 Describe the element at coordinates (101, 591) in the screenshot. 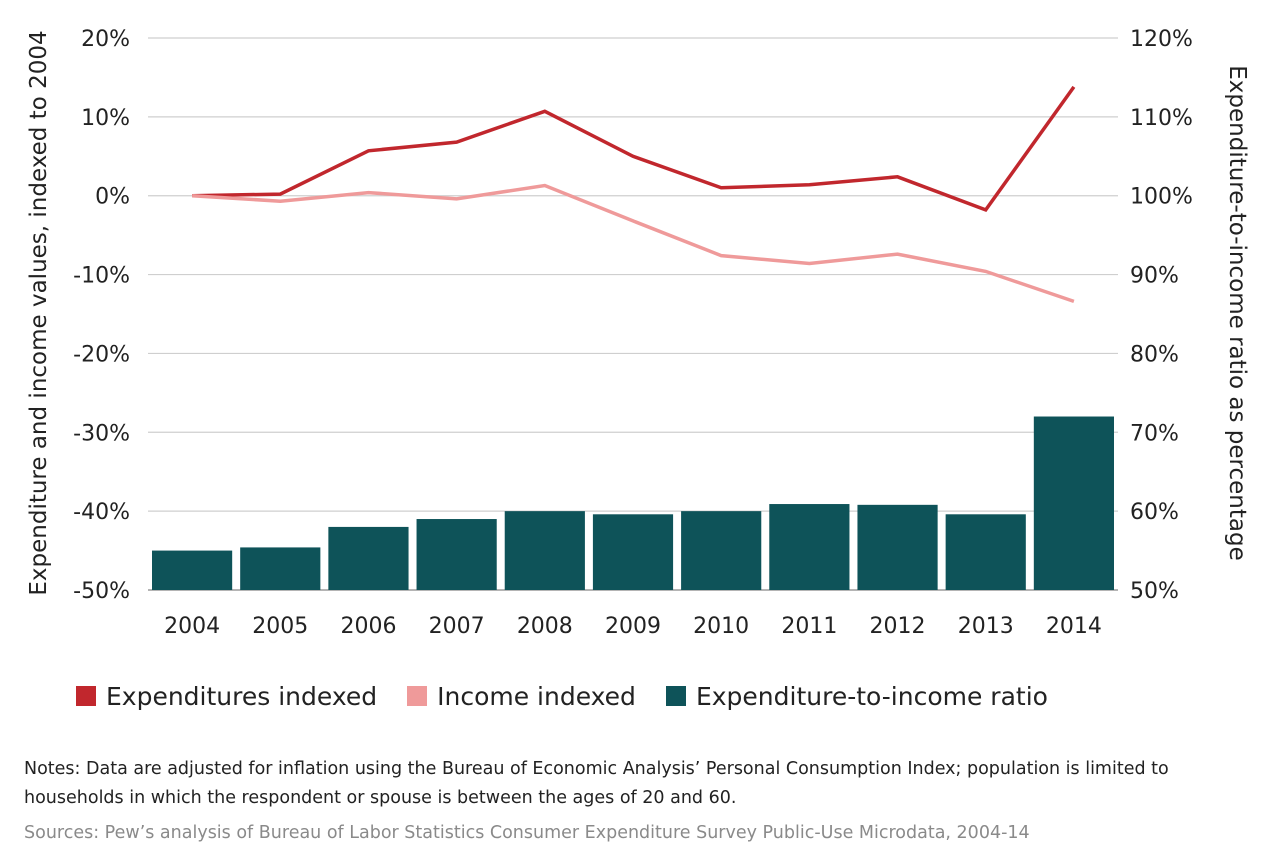

I see `y-left-tick-label: -50%` at that location.